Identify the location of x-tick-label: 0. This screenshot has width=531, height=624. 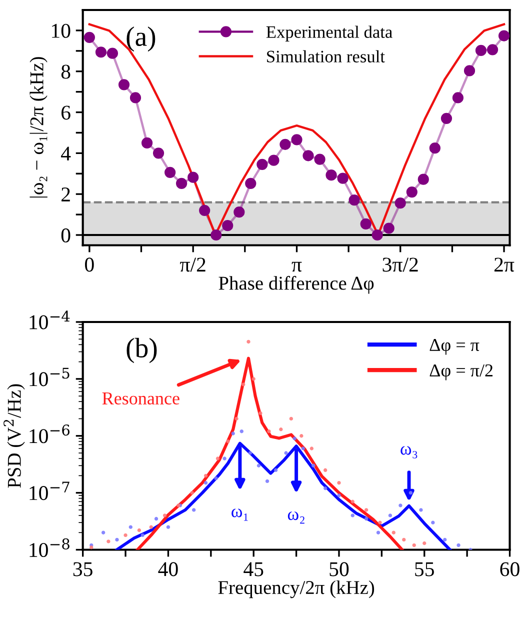
(89, 265).